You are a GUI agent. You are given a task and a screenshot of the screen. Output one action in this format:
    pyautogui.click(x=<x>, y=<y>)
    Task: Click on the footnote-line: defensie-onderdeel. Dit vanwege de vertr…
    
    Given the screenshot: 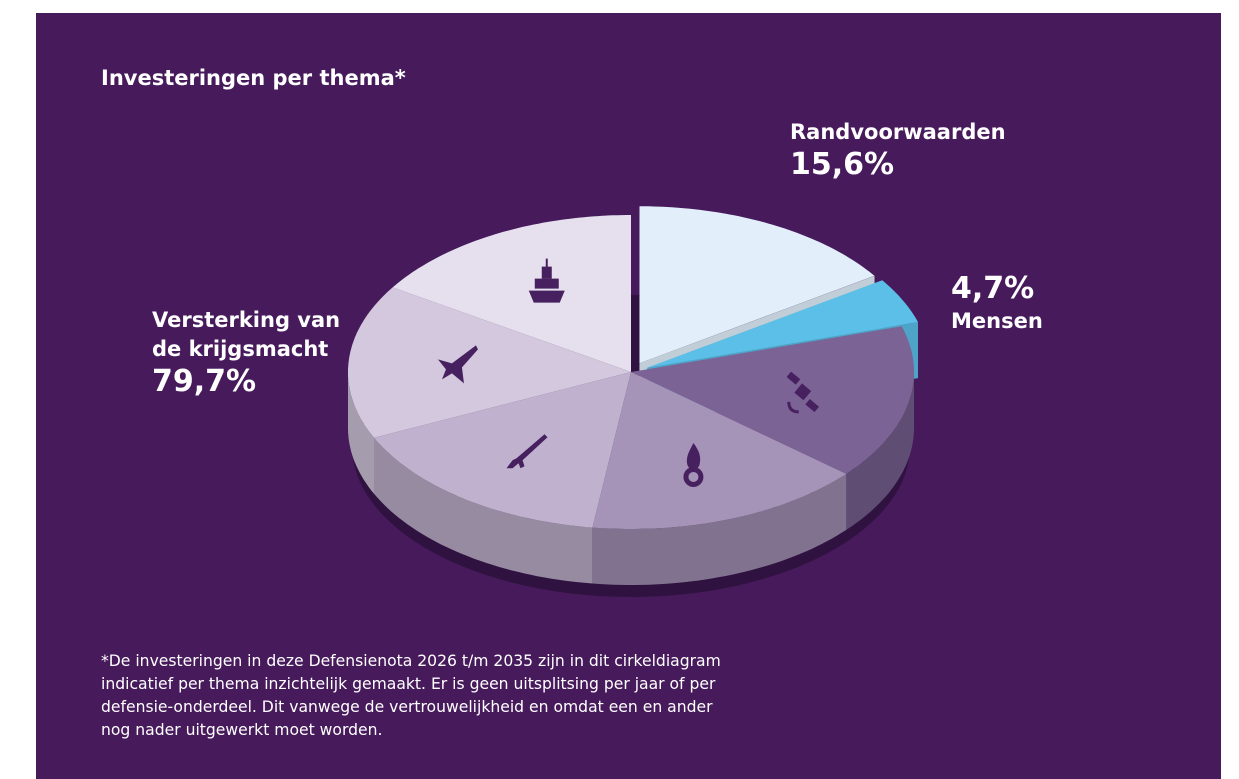 What is the action you would take?
    pyautogui.click(x=407, y=707)
    